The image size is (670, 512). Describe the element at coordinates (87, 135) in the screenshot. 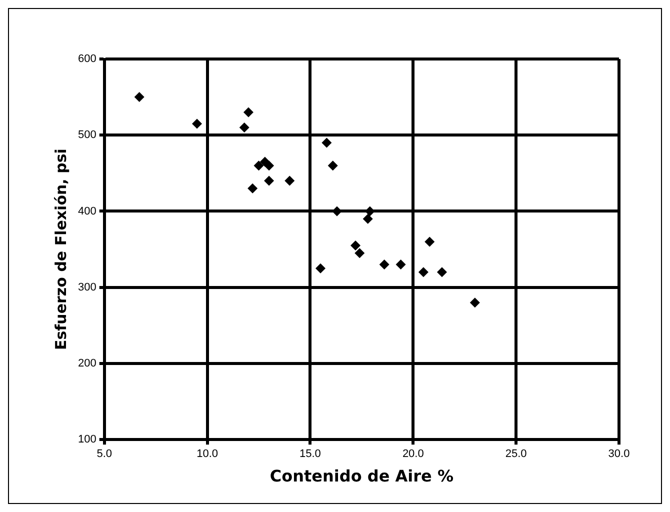

I see `y-tick-label: 500` at that location.